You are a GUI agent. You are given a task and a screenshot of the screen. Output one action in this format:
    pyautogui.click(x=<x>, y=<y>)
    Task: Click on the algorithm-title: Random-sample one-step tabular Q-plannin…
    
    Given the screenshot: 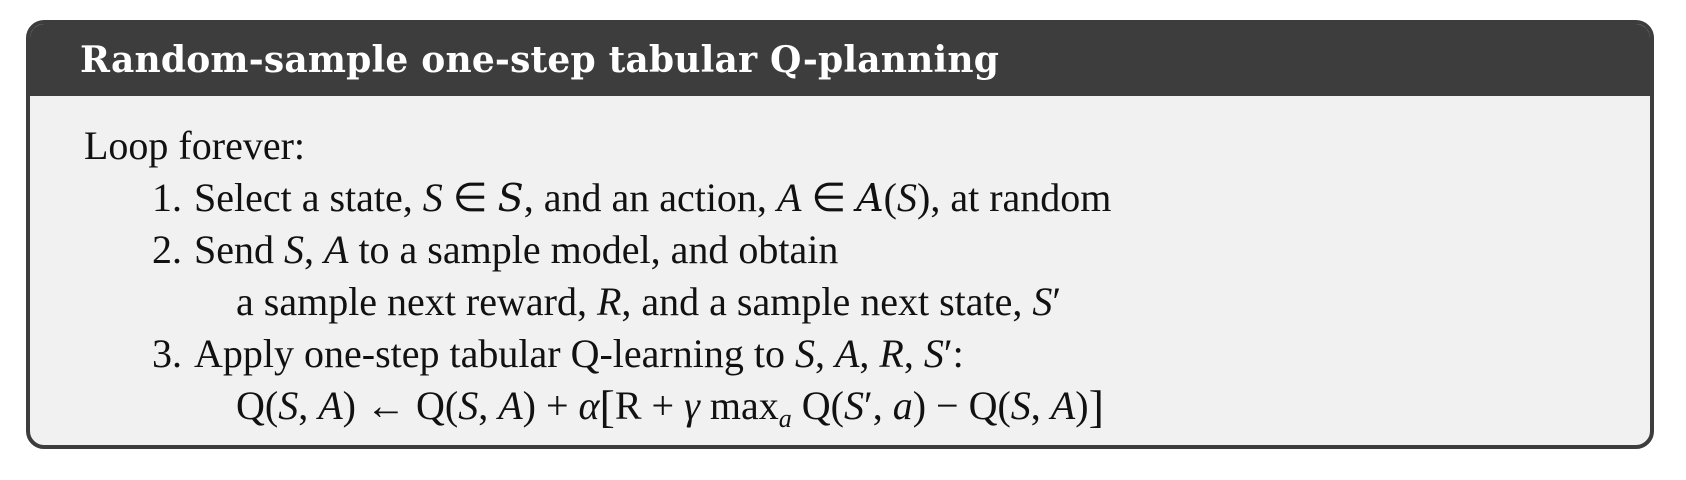 What is the action you would take?
    pyautogui.click(x=840, y=60)
    